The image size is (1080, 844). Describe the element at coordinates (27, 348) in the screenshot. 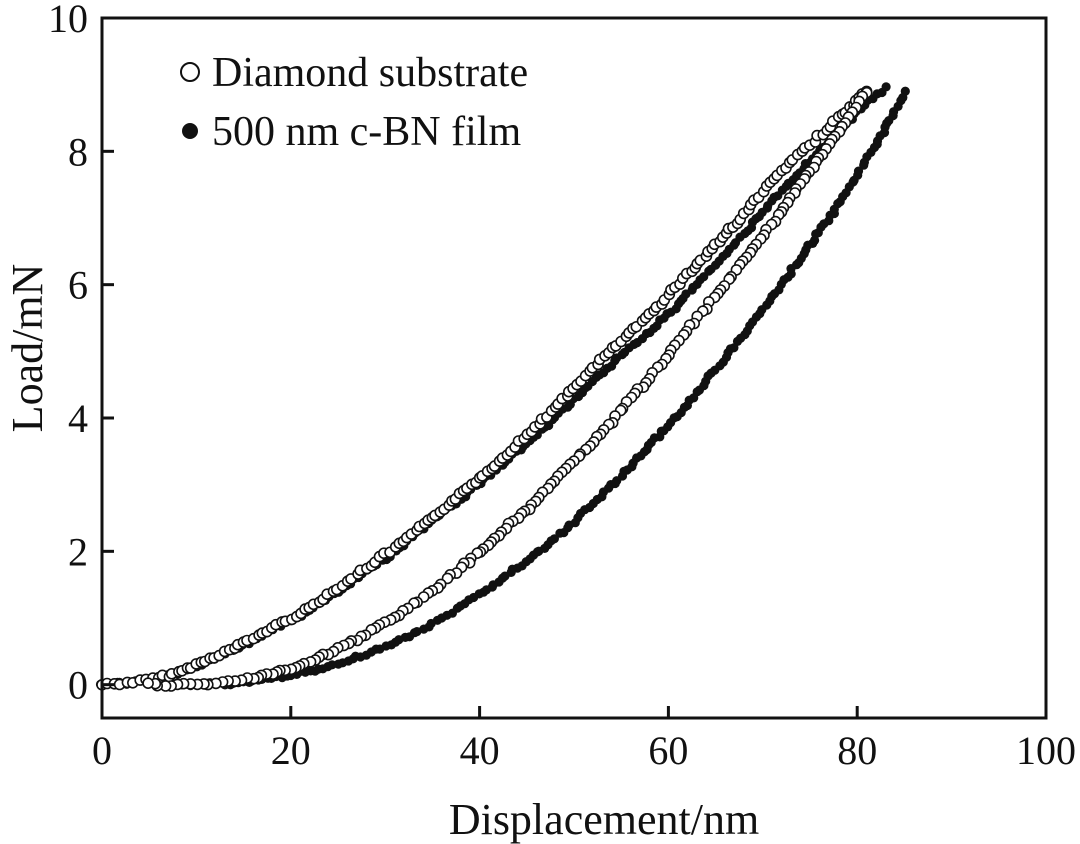

I see `y-axis-title: Load/mN` at that location.